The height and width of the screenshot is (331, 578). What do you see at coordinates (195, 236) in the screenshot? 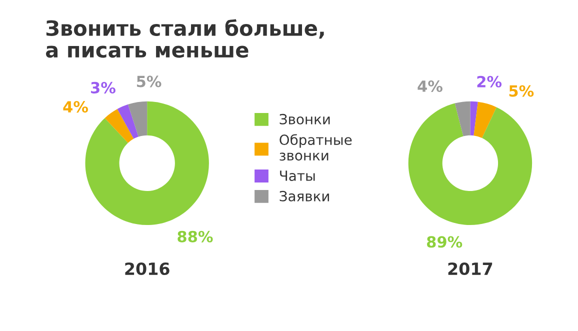
I see `data-label: 88%` at bounding box center [195, 236].